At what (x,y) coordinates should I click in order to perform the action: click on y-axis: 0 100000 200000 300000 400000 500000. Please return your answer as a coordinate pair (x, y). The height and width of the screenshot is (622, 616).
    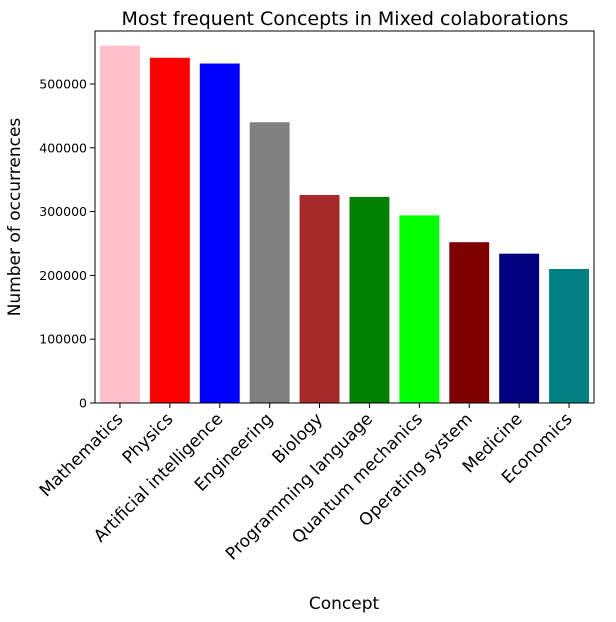
    Looking at the image, I should click on (67, 243).